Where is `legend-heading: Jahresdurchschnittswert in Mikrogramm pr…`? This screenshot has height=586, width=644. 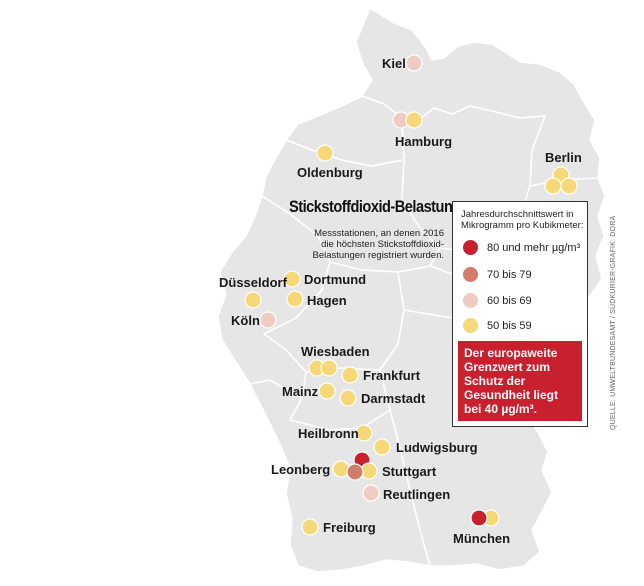
legend-heading: Jahresdurchschnittswert in Mikrogramm pr… is located at coordinates (522, 220).